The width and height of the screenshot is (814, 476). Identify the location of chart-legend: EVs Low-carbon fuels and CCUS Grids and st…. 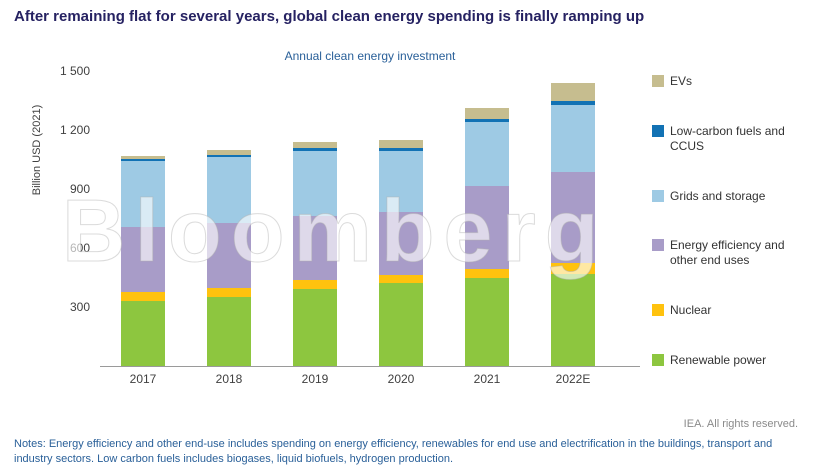
(730, 221).